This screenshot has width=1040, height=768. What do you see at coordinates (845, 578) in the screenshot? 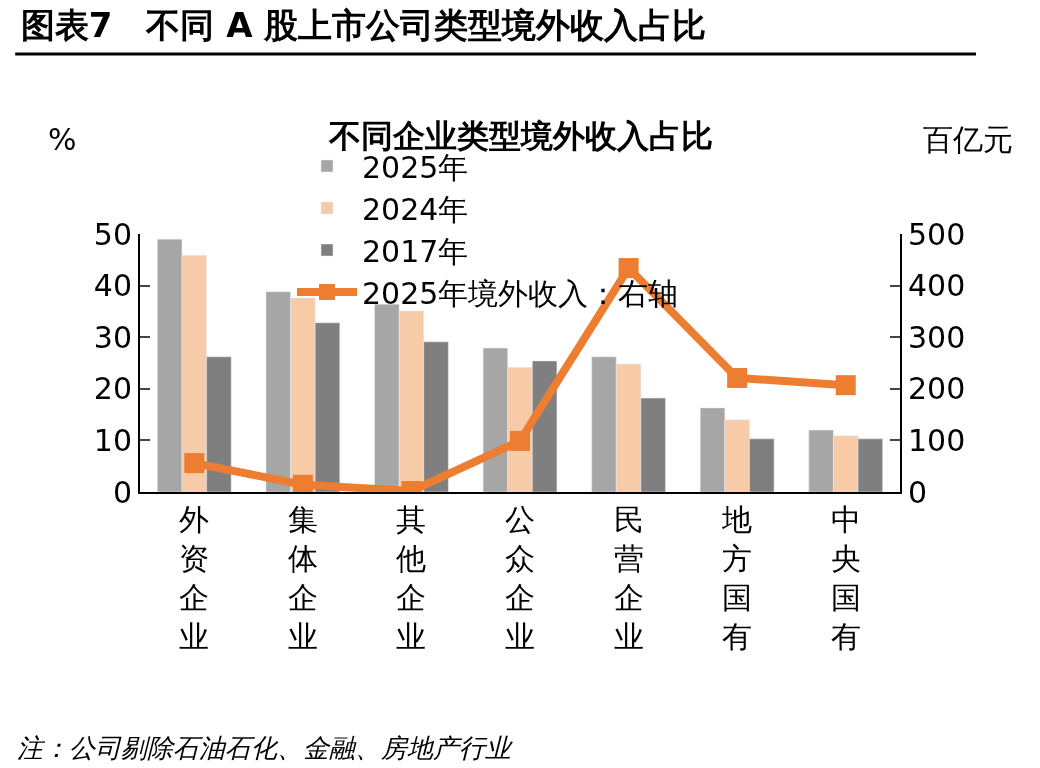
I see `x-tick-label: 中央国有` at bounding box center [845, 578].